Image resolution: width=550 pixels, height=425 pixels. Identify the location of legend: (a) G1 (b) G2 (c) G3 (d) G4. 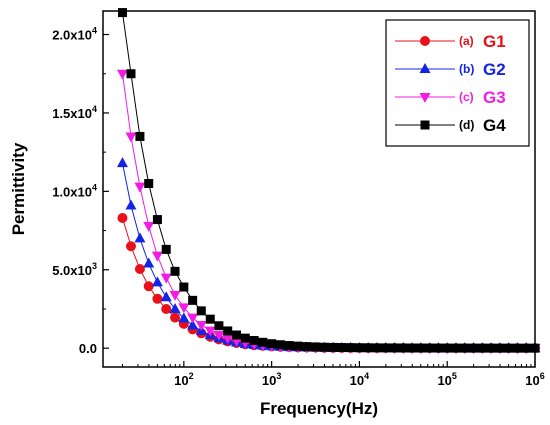
(457, 83).